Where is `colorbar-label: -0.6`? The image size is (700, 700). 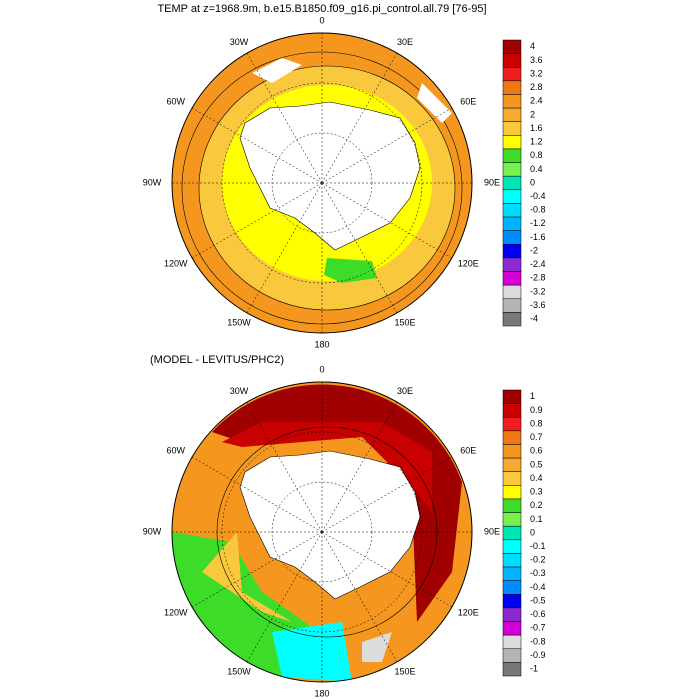 colorbar-label: -0.6 is located at coordinates (538, 614).